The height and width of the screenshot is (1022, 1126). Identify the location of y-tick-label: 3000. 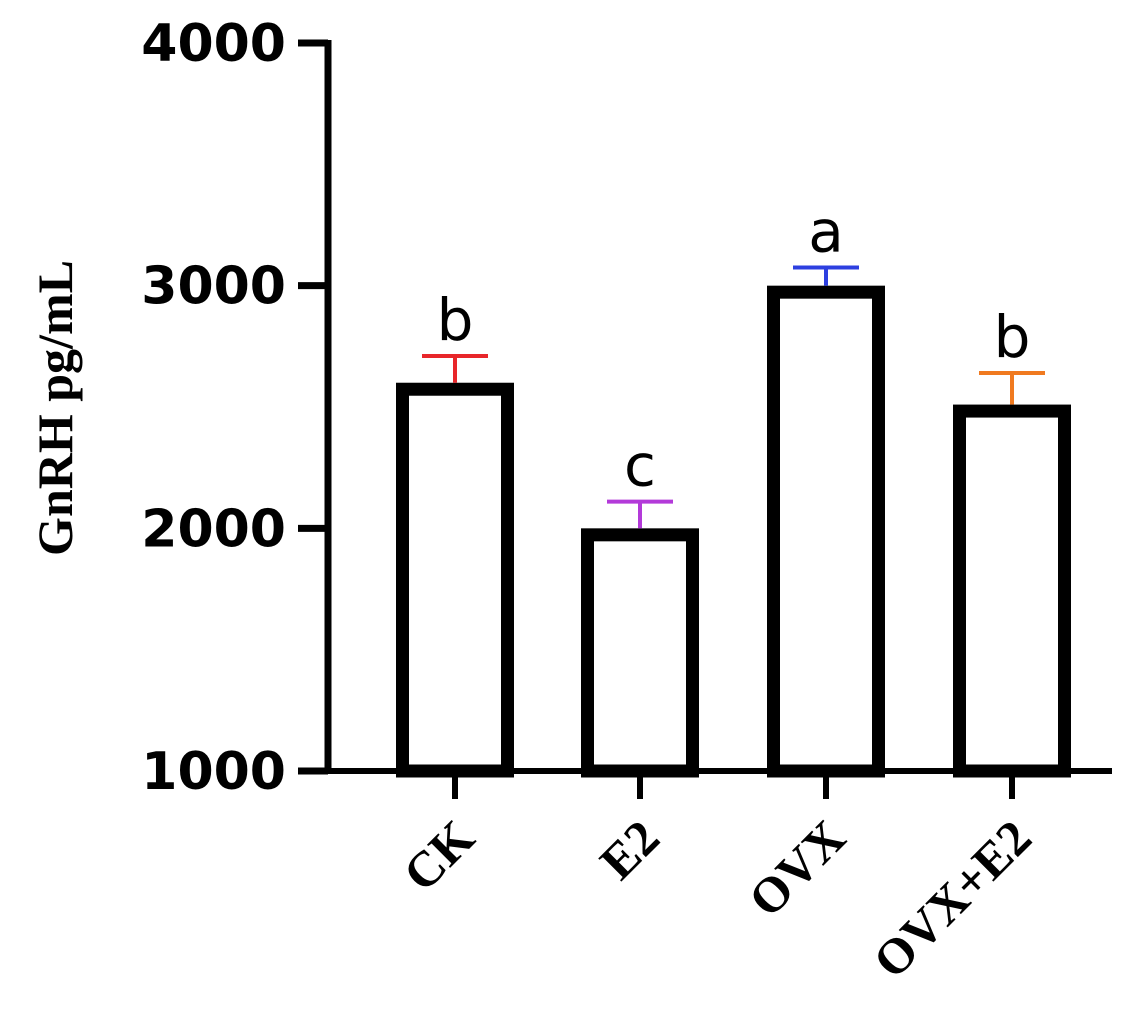
(213, 287).